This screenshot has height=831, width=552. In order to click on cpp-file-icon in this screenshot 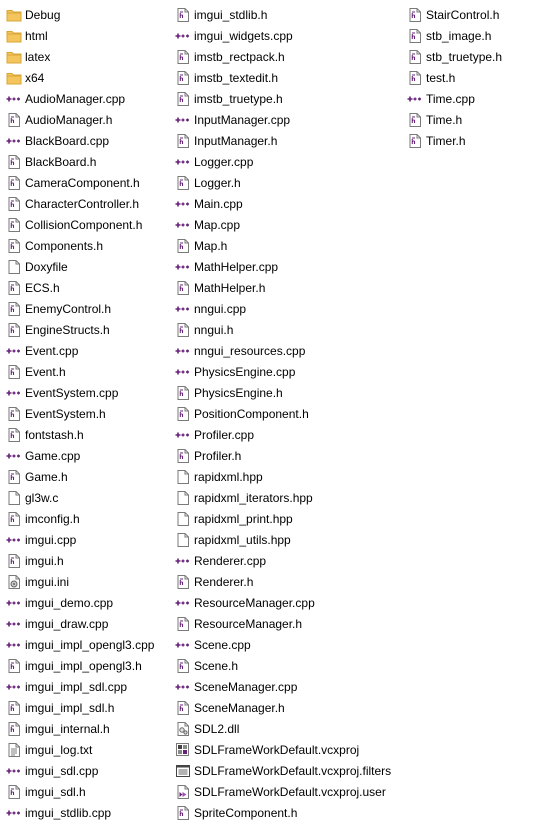, I will do `click(13, 770)`.